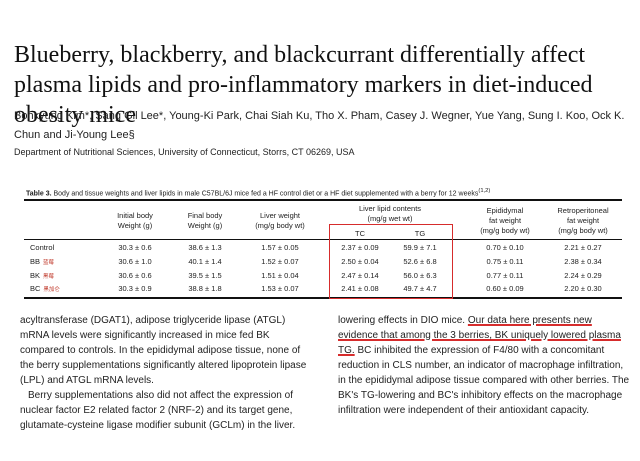 The width and height of the screenshot is (640, 461). What do you see at coordinates (135, 220) in the screenshot?
I see `header-initial: Initial body Weight (g)` at bounding box center [135, 220].